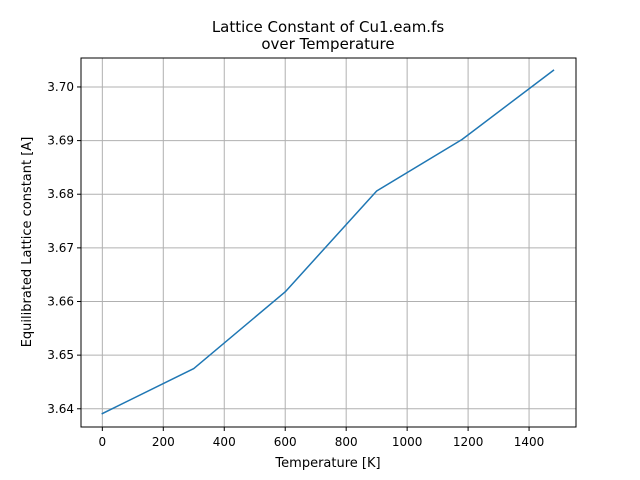 The image size is (640, 480). What do you see at coordinates (27, 242) in the screenshot?
I see `y-axis-label: Equilibrated Lattice constant [A]` at bounding box center [27, 242].